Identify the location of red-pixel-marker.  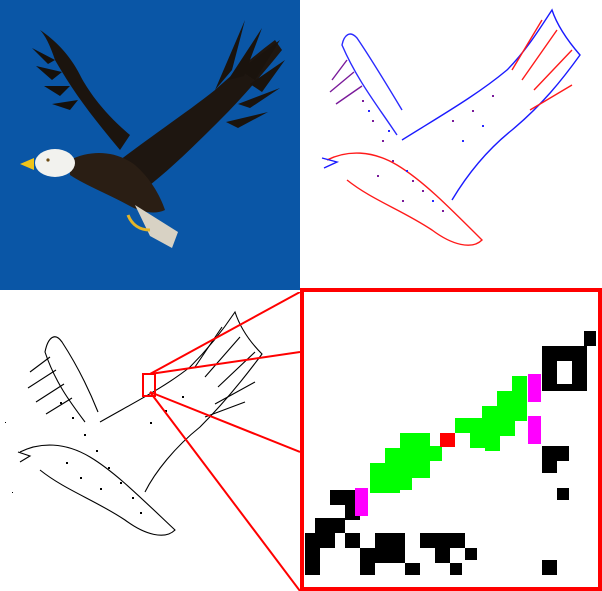
(447, 440).